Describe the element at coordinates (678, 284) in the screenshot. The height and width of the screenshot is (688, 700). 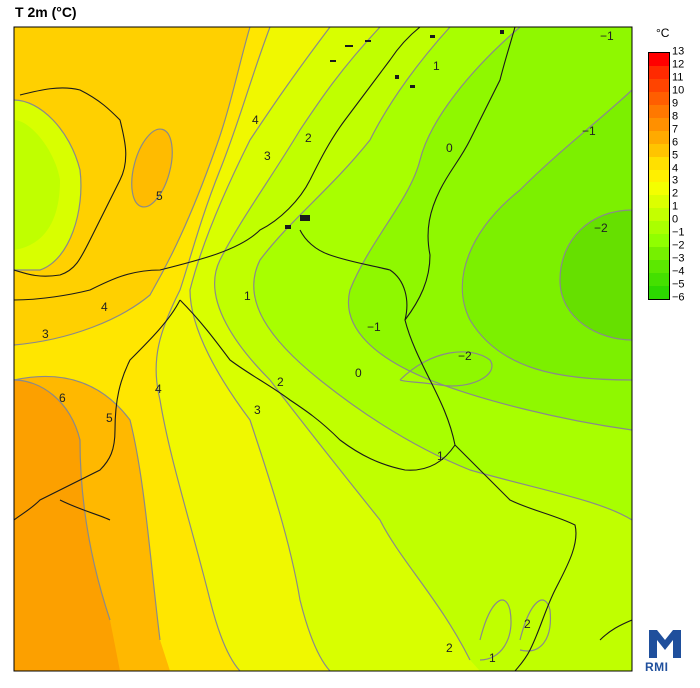
I see `legend-label: −5` at that location.